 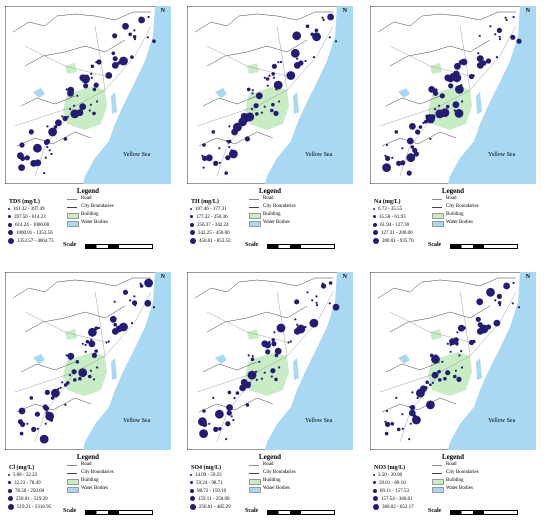 I want to click on legend-range-row: 3.50 - 20.00, so click(x=393, y=476).